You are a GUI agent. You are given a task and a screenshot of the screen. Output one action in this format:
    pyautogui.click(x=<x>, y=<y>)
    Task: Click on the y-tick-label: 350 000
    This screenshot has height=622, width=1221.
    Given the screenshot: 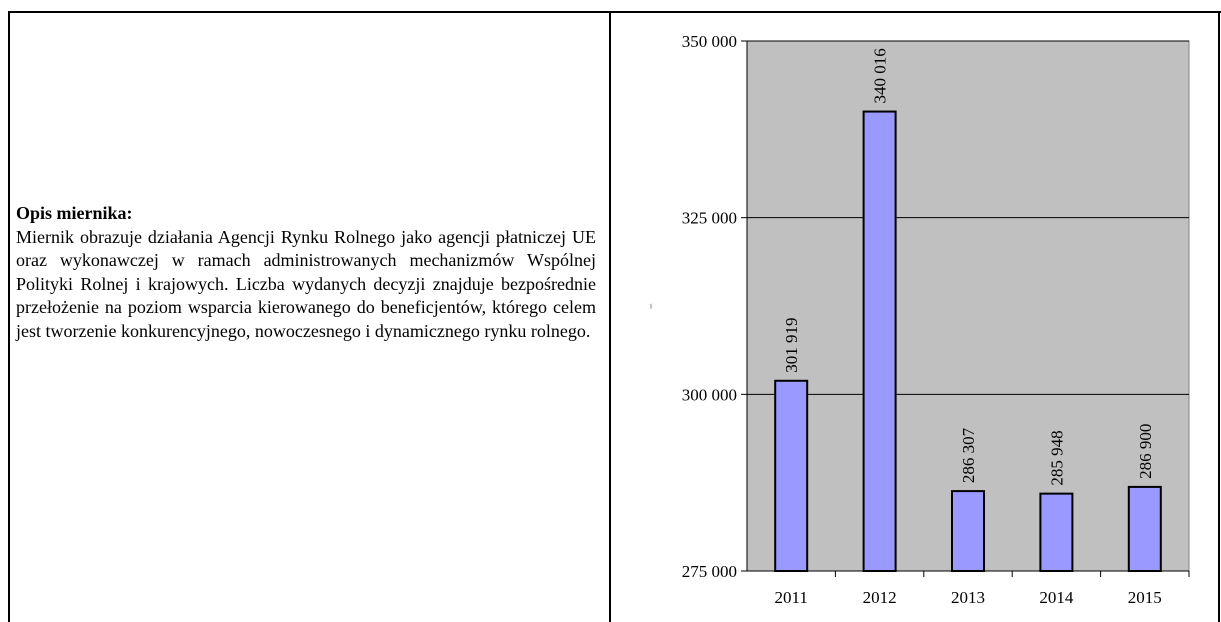 What is the action you would take?
    pyautogui.click(x=709, y=41)
    